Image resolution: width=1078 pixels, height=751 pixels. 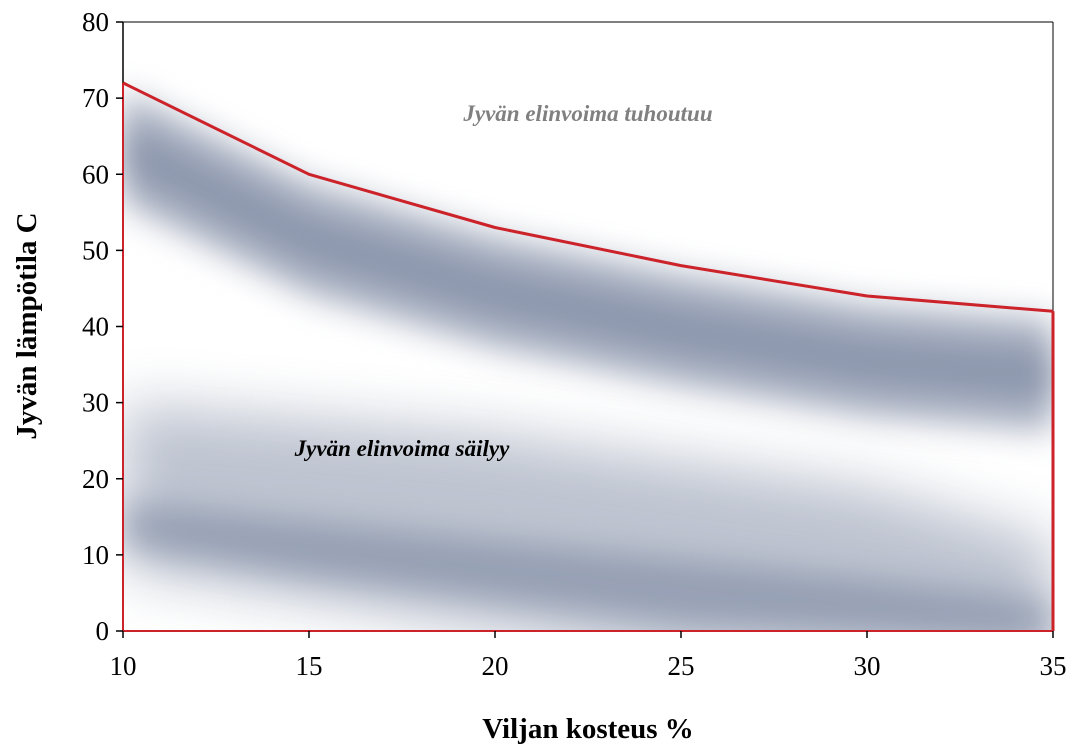 What do you see at coordinates (123, 666) in the screenshot?
I see `x-tick-label: 10` at bounding box center [123, 666].